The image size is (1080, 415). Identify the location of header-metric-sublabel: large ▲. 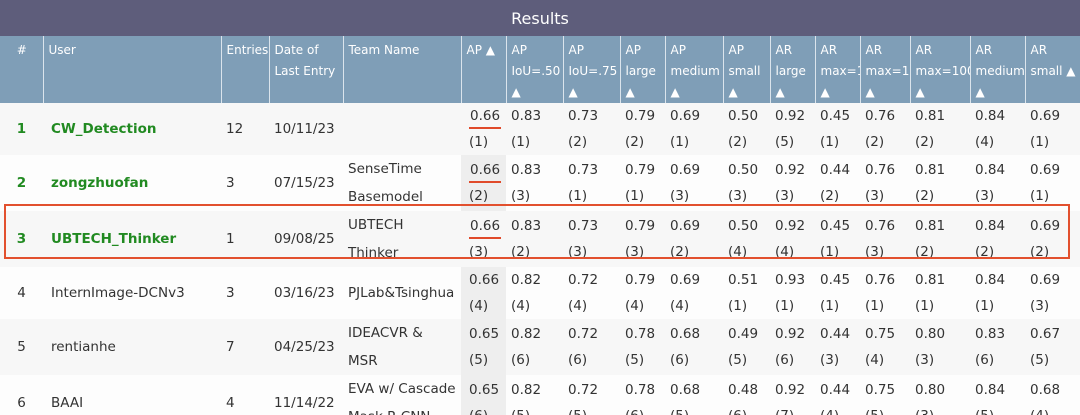
(790, 81).